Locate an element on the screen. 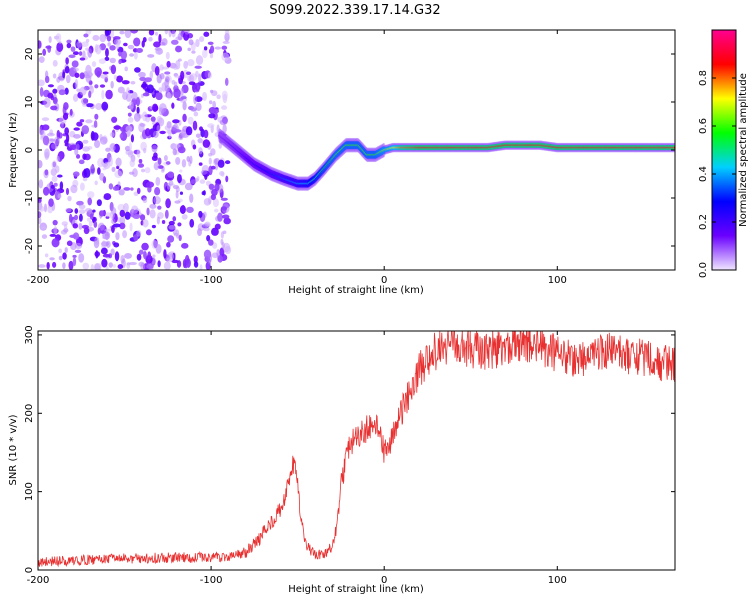 The width and height of the screenshot is (750, 600). colorbar is located at coordinates (724, 150).